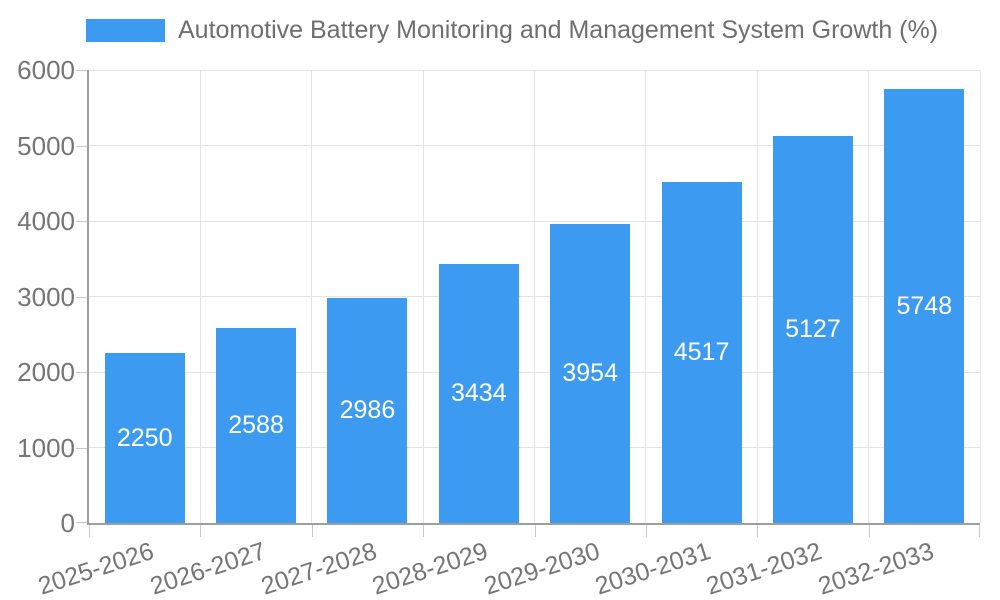 Image resolution: width=1000 pixels, height=600 pixels. What do you see at coordinates (430, 568) in the screenshot?
I see `x-axis-tick-label: 2028-2029` at bounding box center [430, 568].